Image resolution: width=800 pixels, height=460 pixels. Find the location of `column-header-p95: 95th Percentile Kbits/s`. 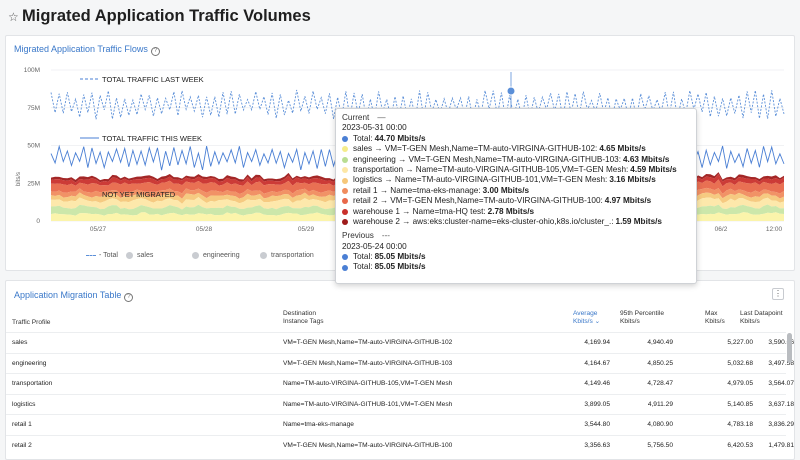

column-header-p95: 95th Percentile Kbits/s is located at coordinates (642, 318).